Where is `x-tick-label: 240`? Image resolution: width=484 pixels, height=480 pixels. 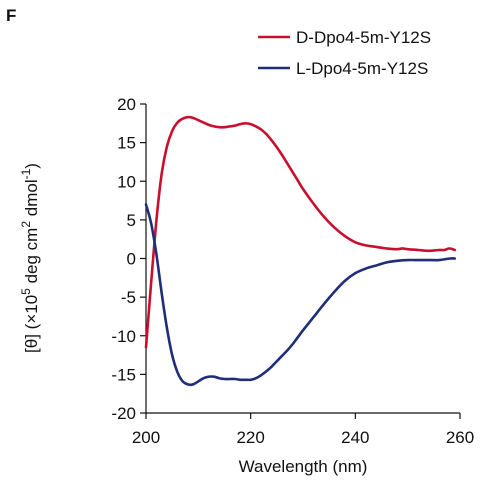 x-tick-label: 240 is located at coordinates (355, 437).